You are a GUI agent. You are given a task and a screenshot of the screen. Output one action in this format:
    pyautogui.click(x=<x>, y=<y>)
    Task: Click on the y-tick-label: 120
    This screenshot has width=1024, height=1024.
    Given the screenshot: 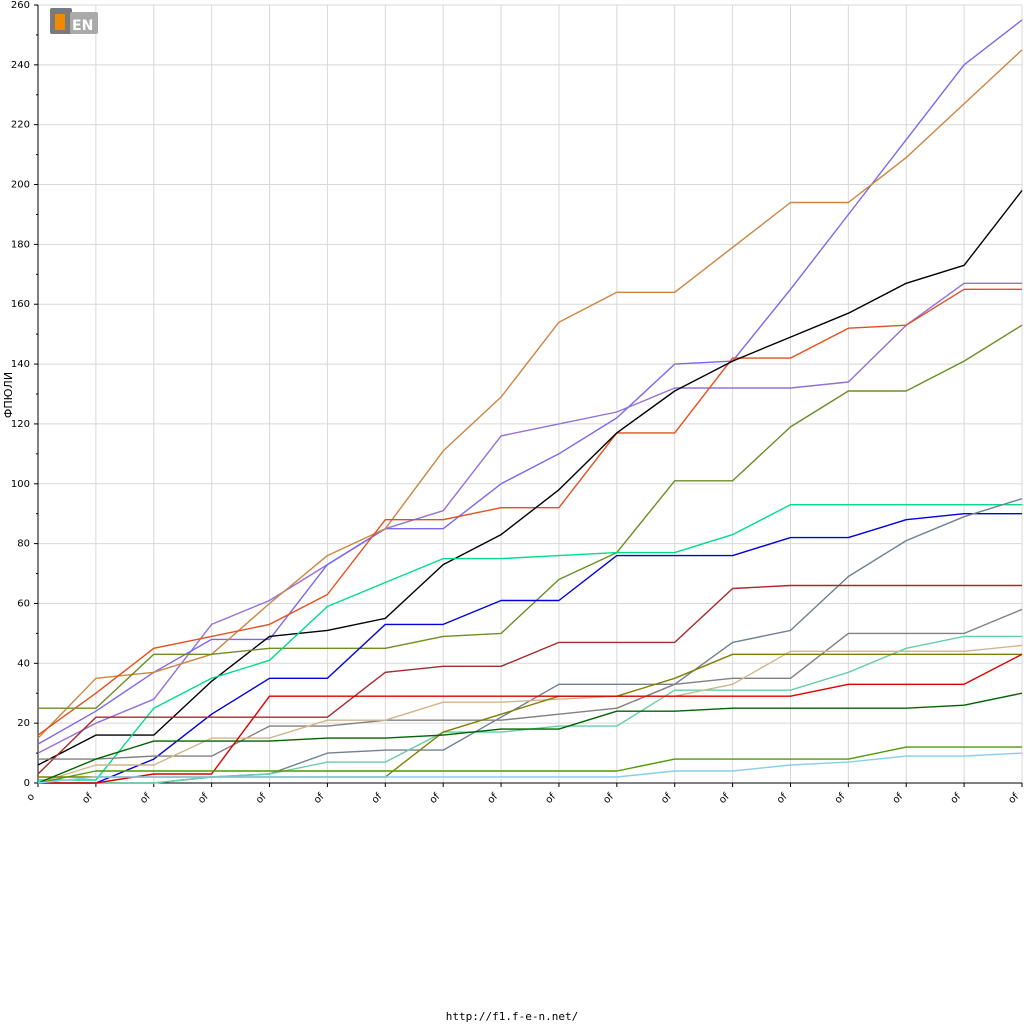 What is the action you would take?
    pyautogui.click(x=20, y=424)
    